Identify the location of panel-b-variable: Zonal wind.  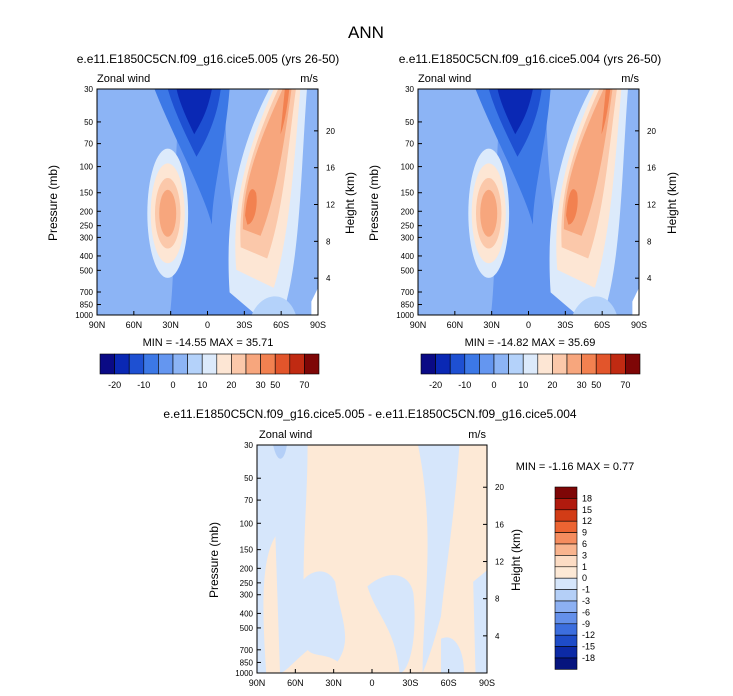
(444, 79).